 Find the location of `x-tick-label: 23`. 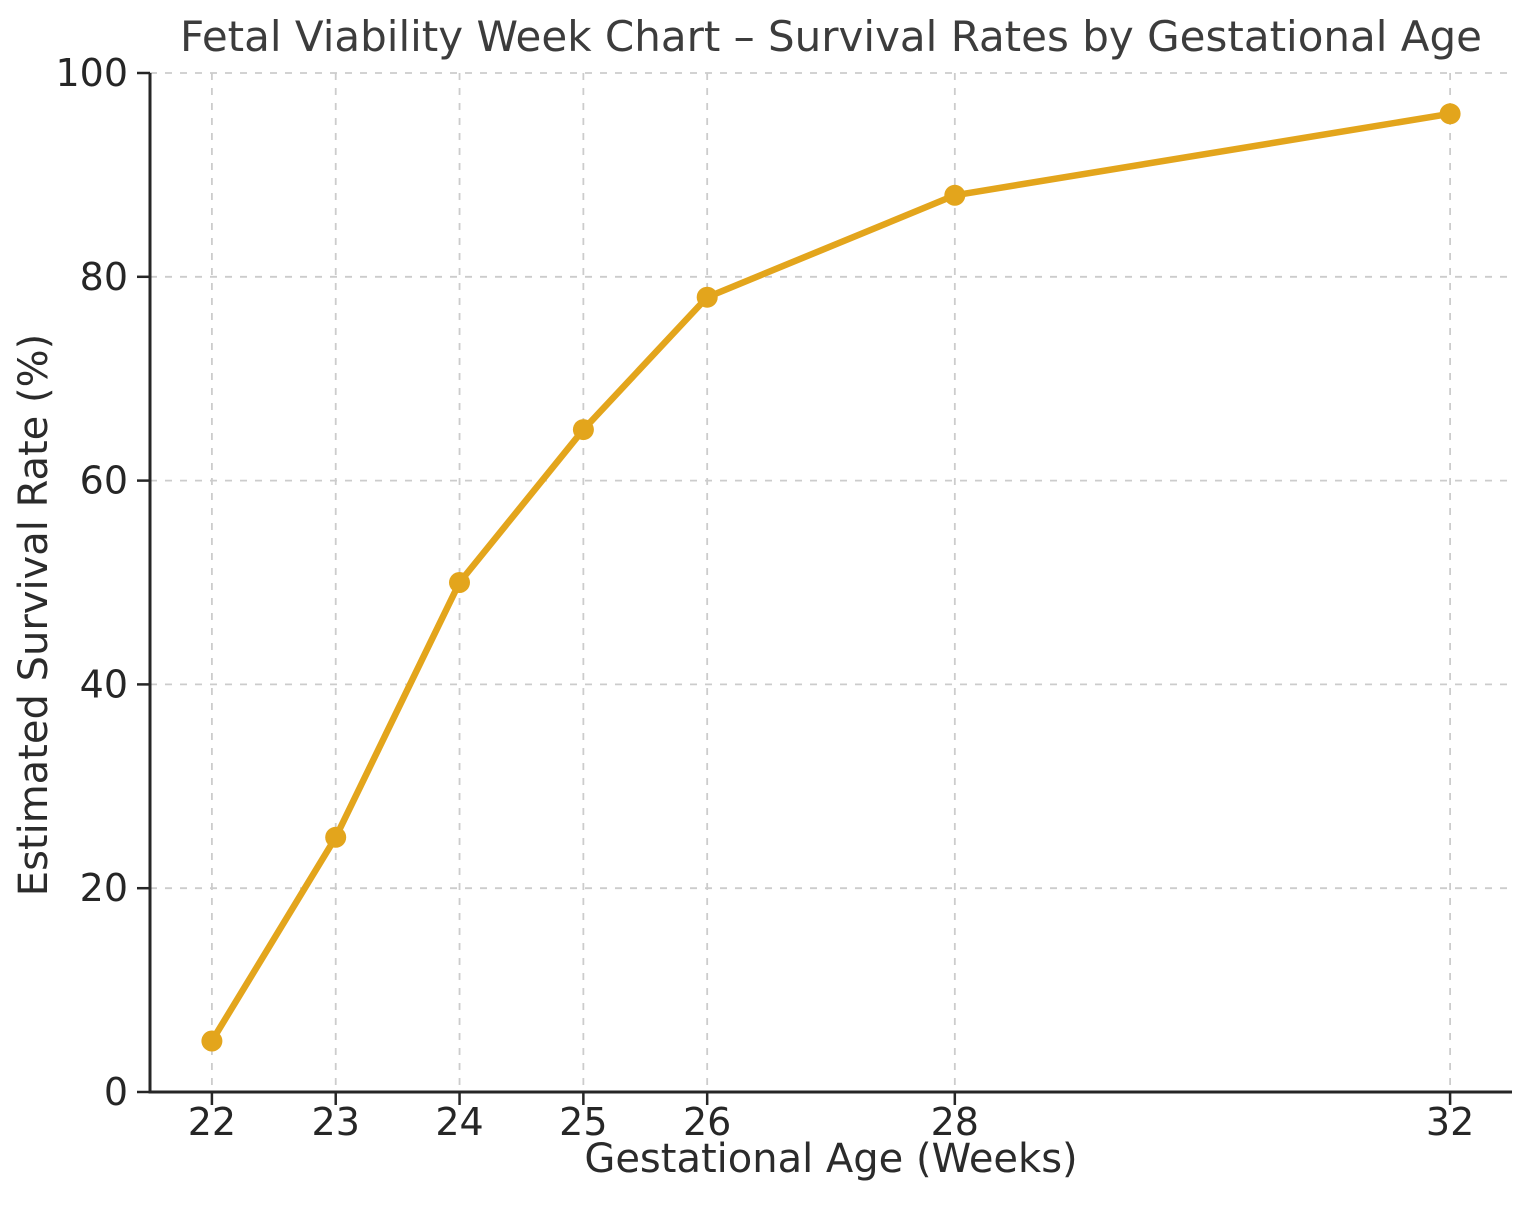

x-tick-label: 23 is located at coordinates (336, 1122).